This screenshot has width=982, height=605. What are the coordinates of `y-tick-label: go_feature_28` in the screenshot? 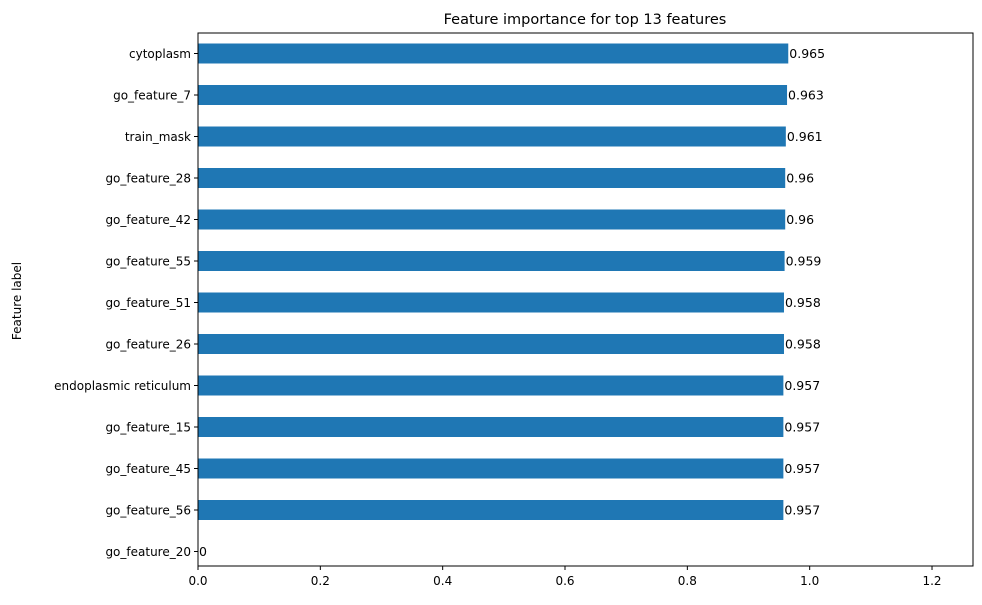 It's located at (148, 179).